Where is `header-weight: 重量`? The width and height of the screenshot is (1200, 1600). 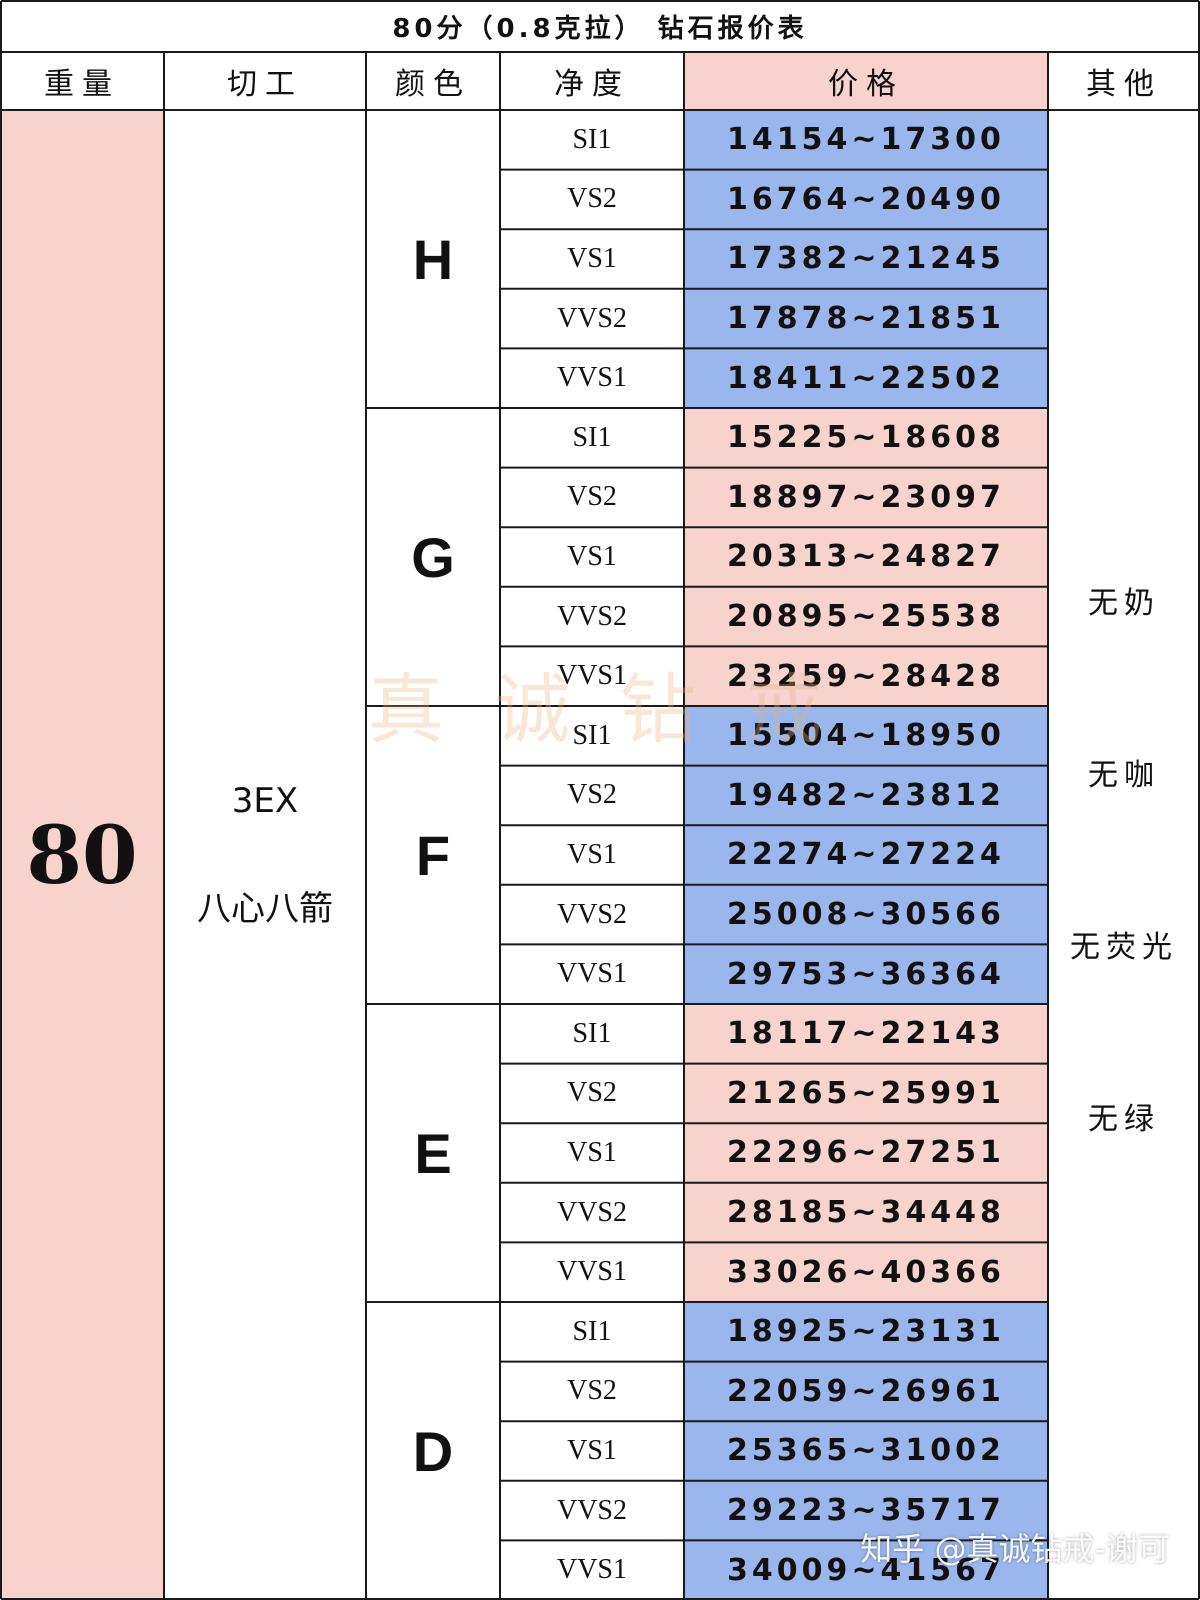 header-weight: 重量 is located at coordinates (82, 84).